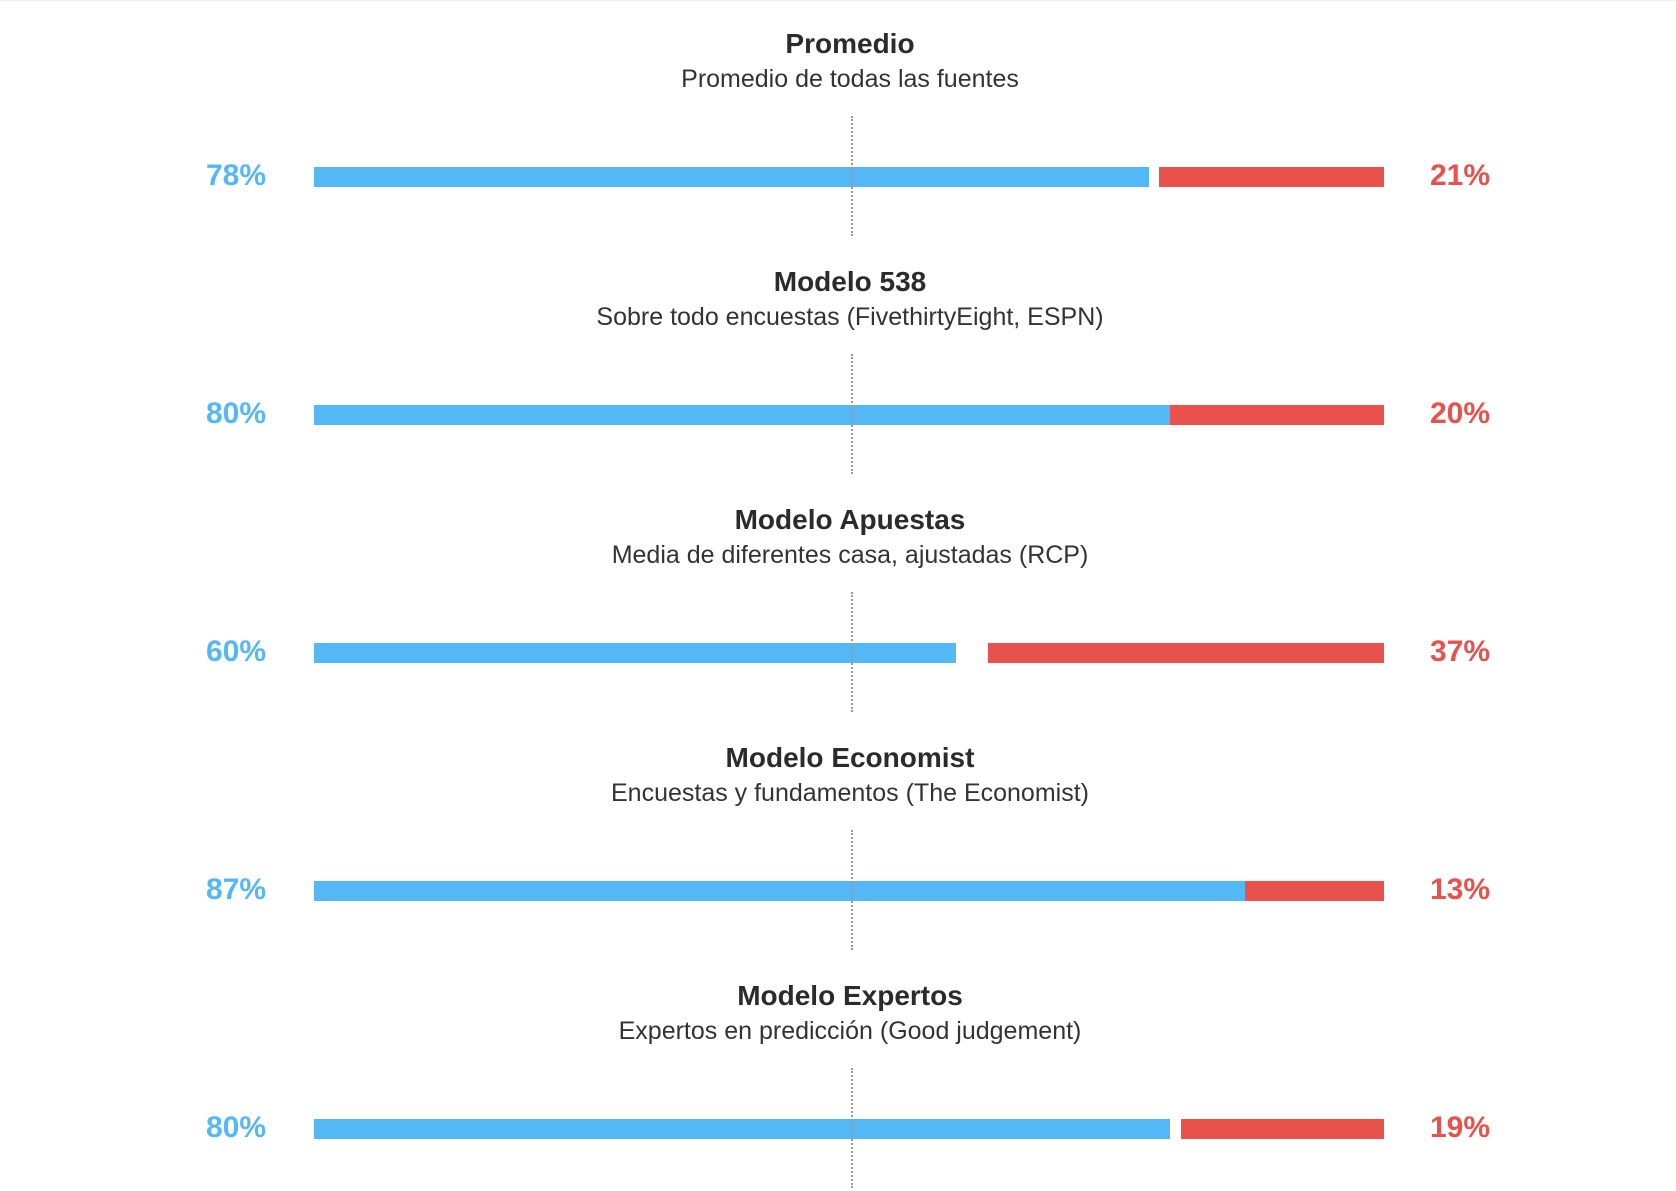 The image size is (1676, 1191). Describe the element at coordinates (850, 281) in the screenshot. I see `row-title: Modelo 538` at that location.